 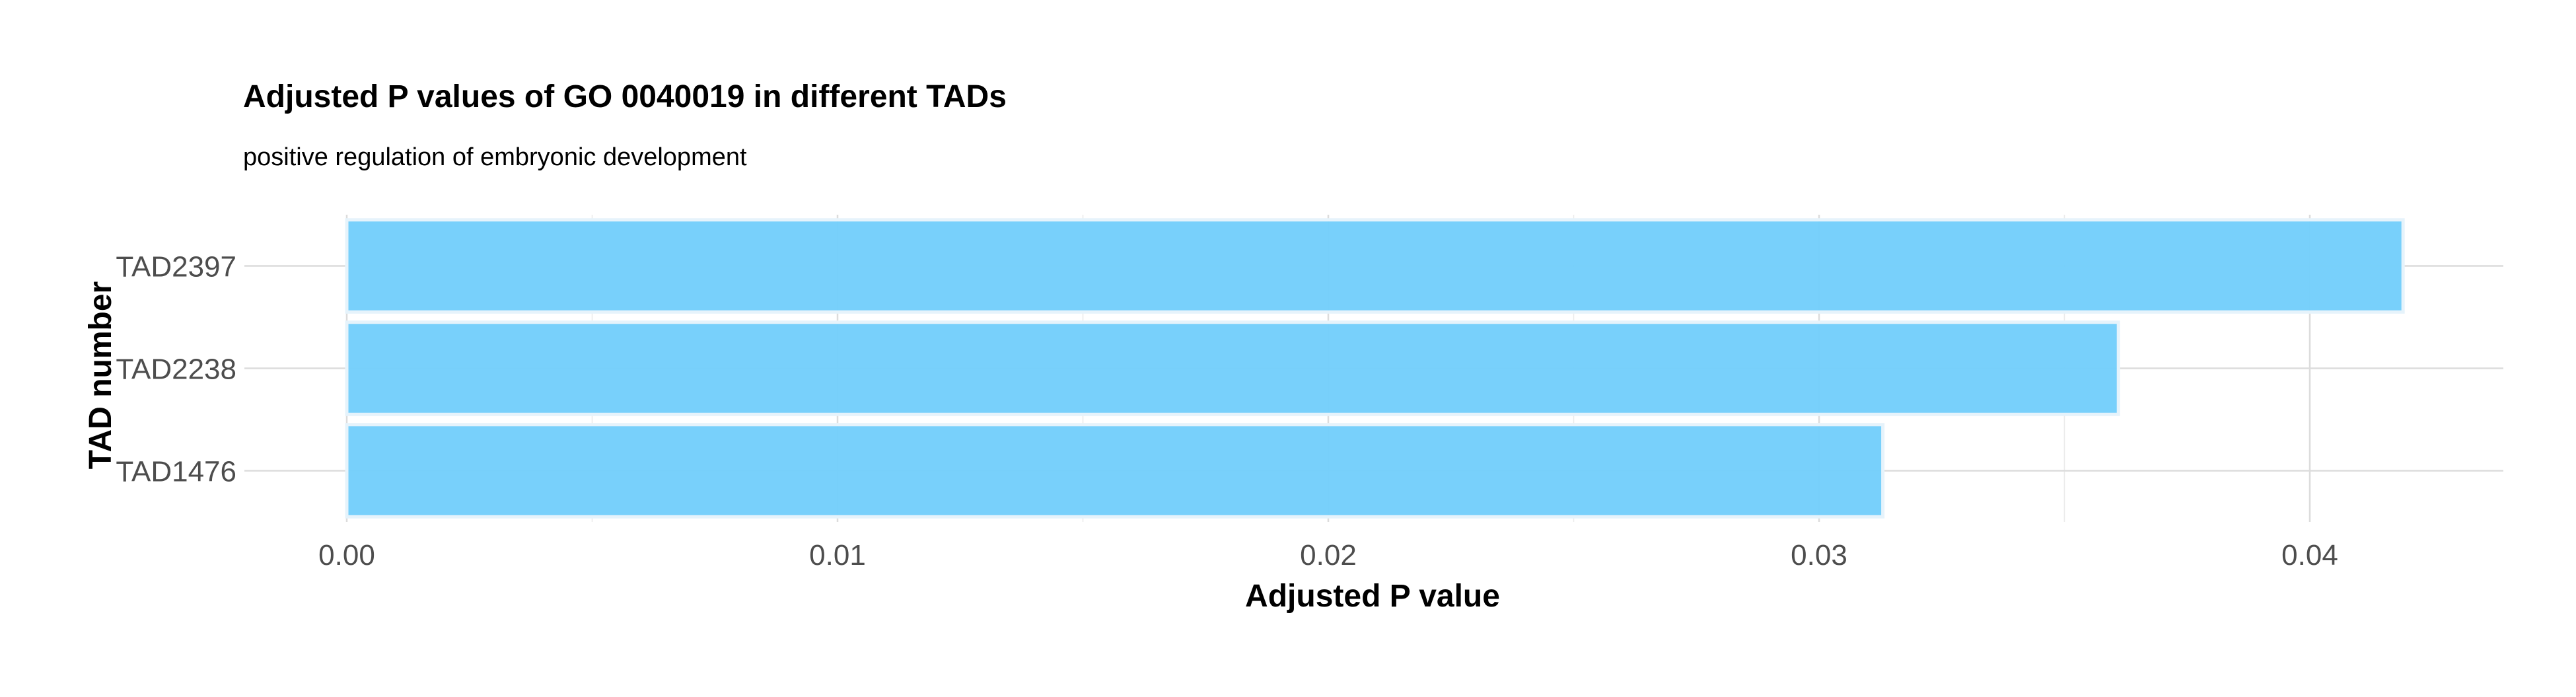 What do you see at coordinates (176, 472) in the screenshot?
I see `y-tick-label: TAD1476` at bounding box center [176, 472].